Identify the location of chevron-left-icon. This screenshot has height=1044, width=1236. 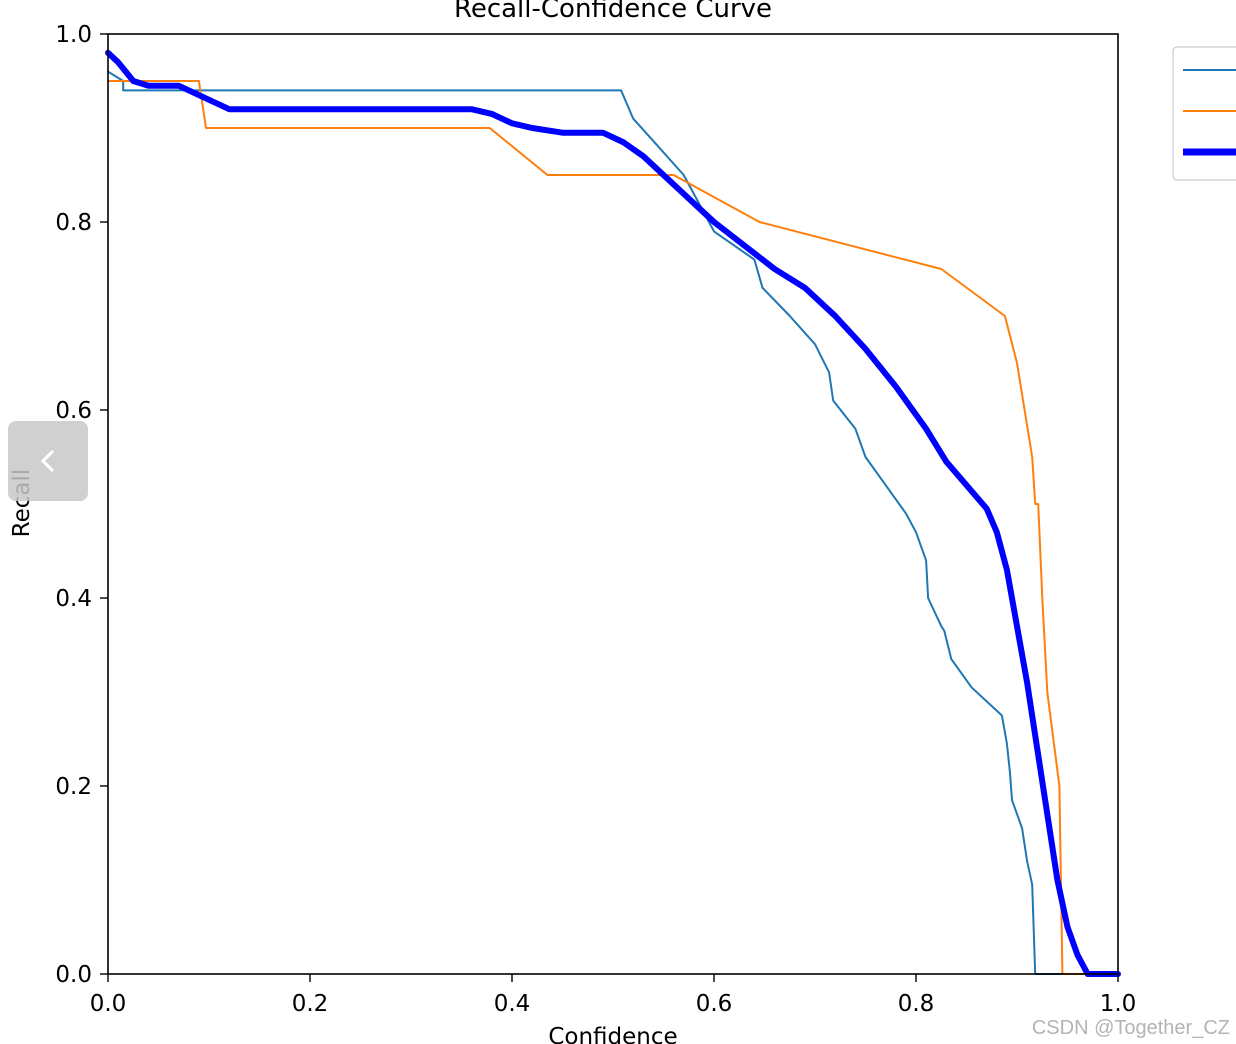
(47, 461).